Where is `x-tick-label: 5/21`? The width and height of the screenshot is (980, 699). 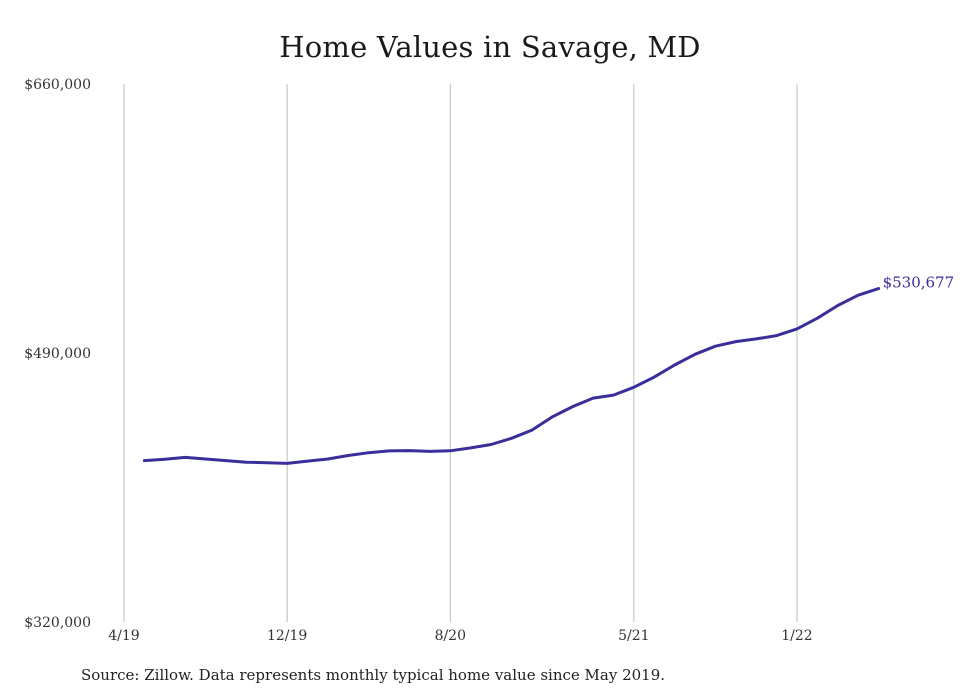
x-tick-label: 5/21 is located at coordinates (633, 636).